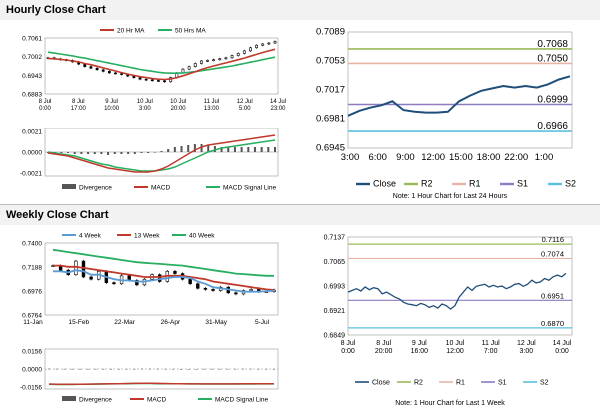 The image size is (600, 413). Describe the element at coordinates (335, 262) in the screenshot. I see `y-tick-label: 0.7065` at that location.